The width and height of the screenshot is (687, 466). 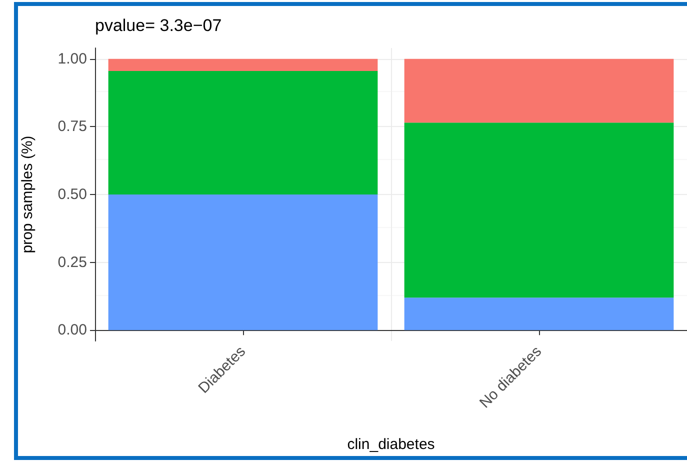 What do you see at coordinates (391, 444) in the screenshot?
I see `x-axis-title: clin_diabetes` at bounding box center [391, 444].